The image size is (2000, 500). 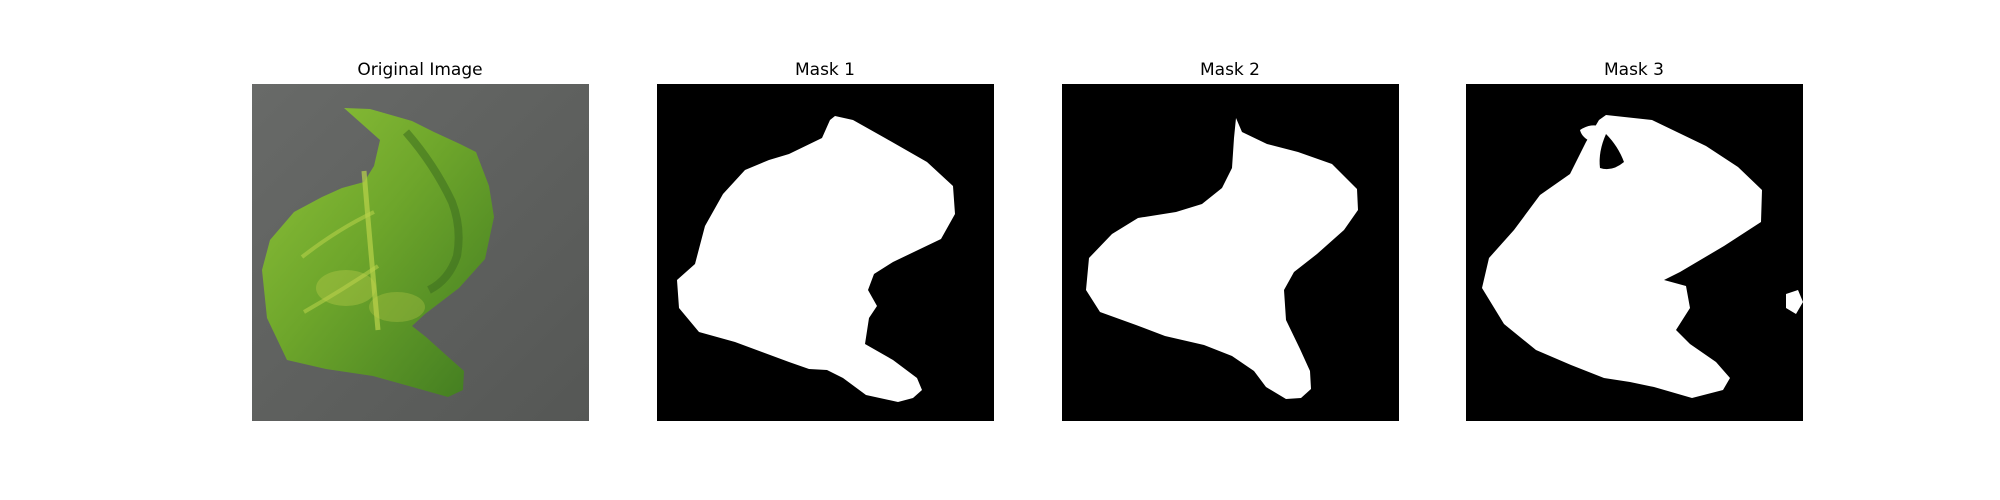 What do you see at coordinates (420, 70) in the screenshot?
I see `panel-title: Original Image` at bounding box center [420, 70].